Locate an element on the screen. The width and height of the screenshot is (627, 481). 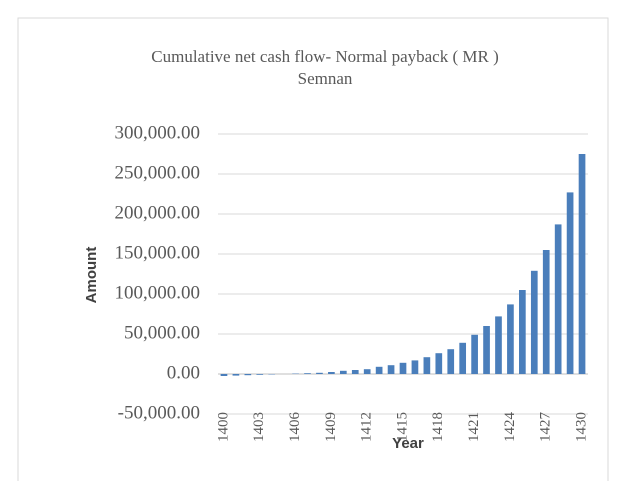
x-tick-label: 1412 is located at coordinates (367, 427).